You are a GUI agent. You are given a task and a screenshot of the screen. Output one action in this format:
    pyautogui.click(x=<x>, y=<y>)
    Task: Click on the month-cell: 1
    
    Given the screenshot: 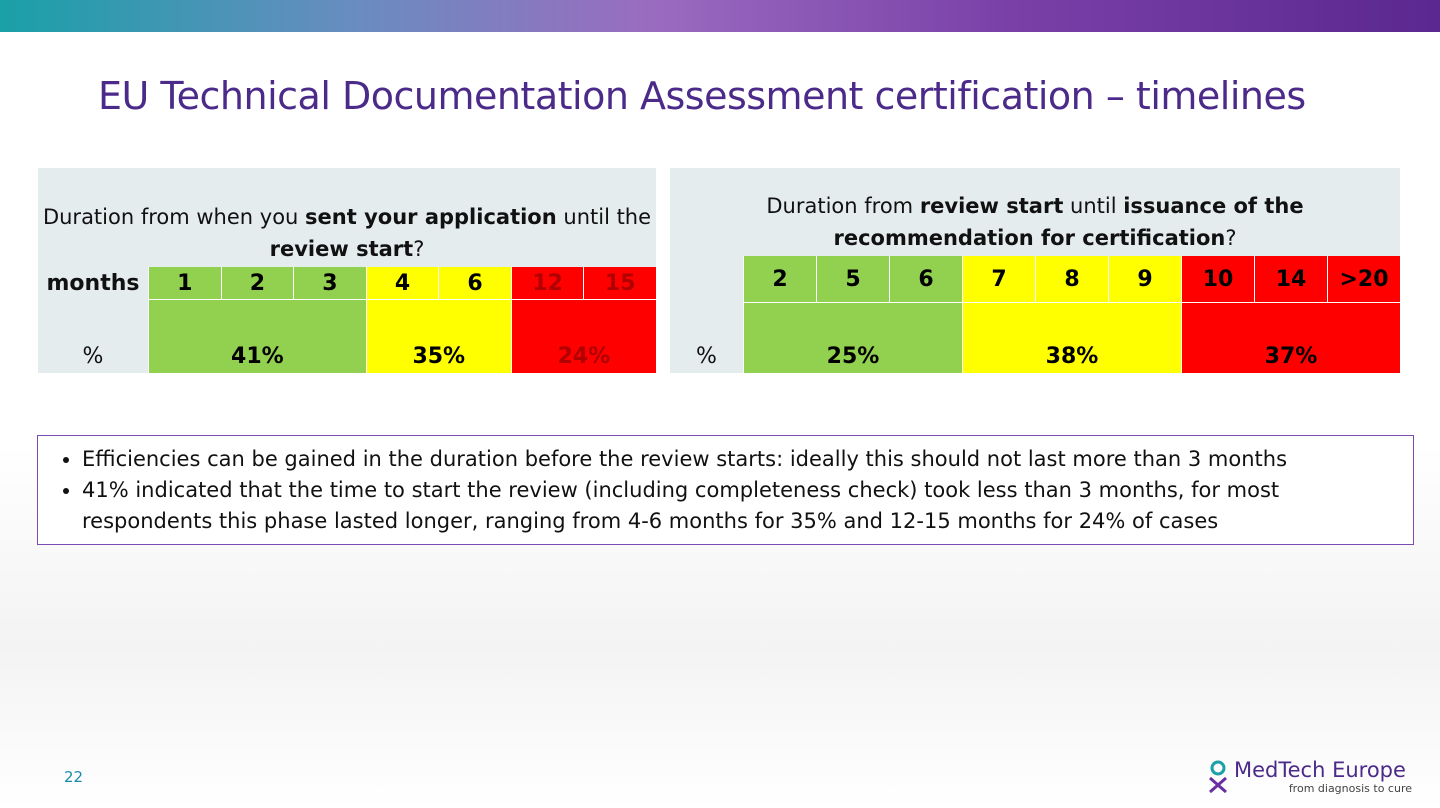 What is the action you would take?
    pyautogui.click(x=184, y=283)
    